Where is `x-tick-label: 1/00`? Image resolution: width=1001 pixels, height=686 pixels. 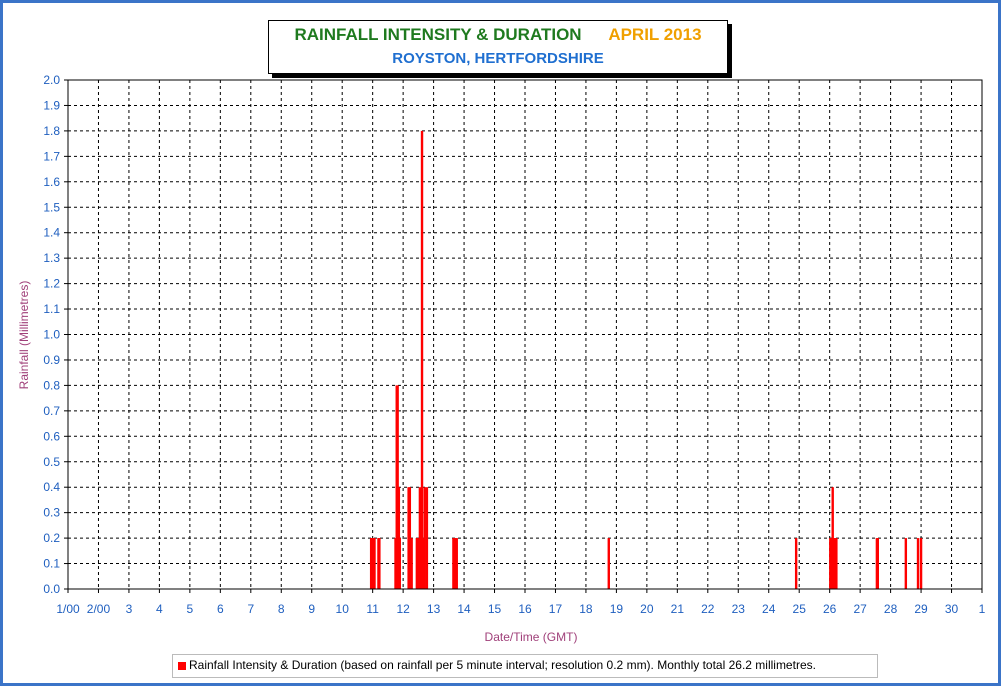 x-tick-label: 1/00 is located at coordinates (68, 609).